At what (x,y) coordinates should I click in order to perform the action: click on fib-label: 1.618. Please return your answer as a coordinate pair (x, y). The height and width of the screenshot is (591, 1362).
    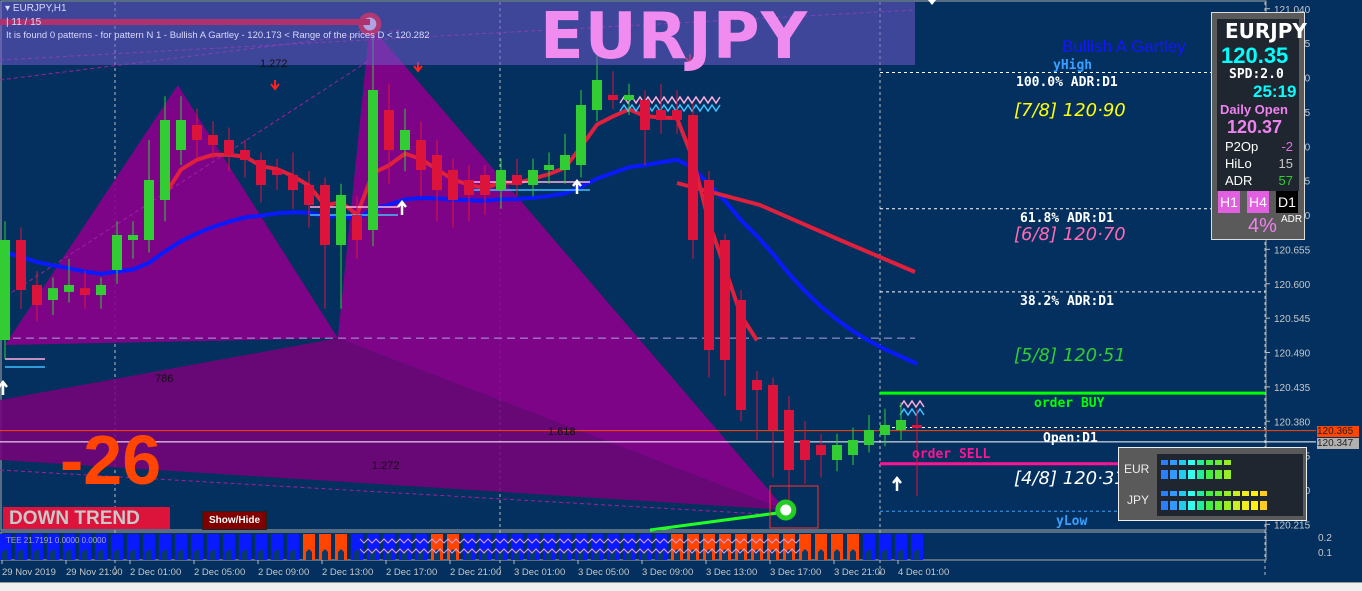
    Looking at the image, I should click on (562, 432).